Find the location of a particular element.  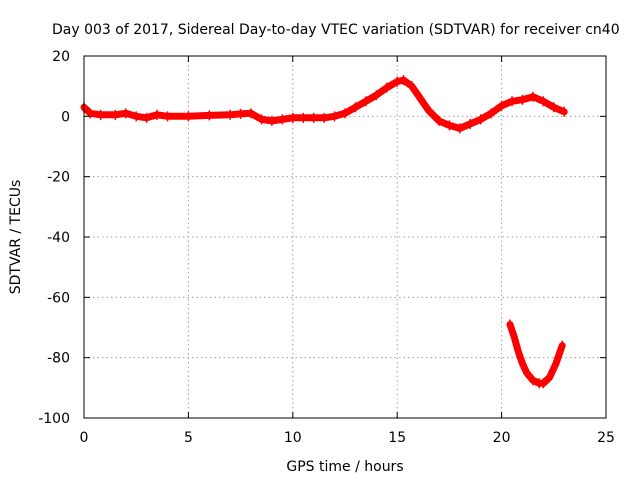

x-tick-label: 15 is located at coordinates (397, 438).